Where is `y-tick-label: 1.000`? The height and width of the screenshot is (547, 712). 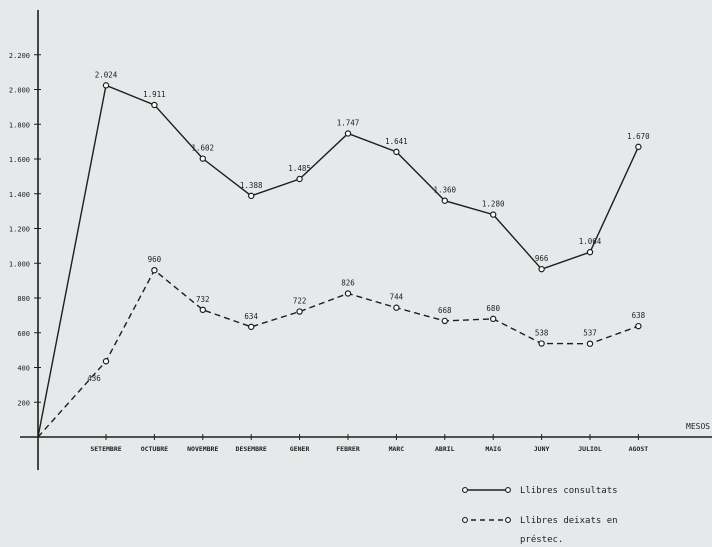 y-tick-label: 1.000 is located at coordinates (19, 264).